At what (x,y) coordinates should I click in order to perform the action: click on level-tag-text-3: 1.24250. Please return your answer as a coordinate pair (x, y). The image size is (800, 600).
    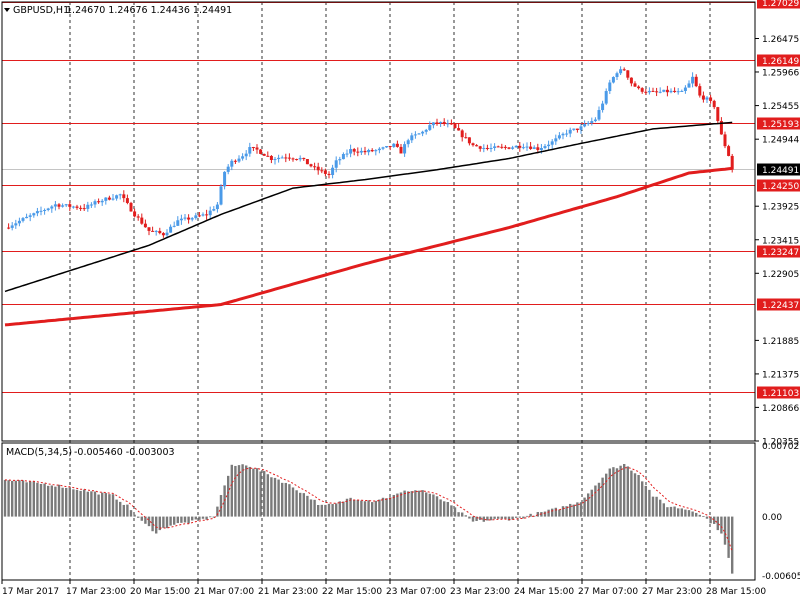
    Looking at the image, I should click on (780, 187).